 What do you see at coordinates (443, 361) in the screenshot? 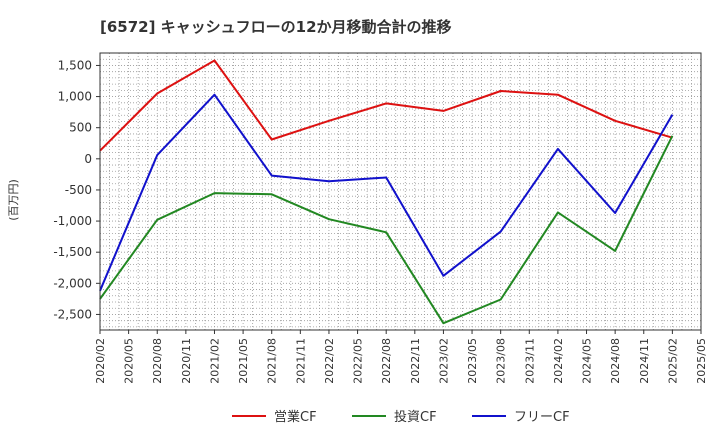
I see `x-tick-label: 2023/02` at bounding box center [443, 361].